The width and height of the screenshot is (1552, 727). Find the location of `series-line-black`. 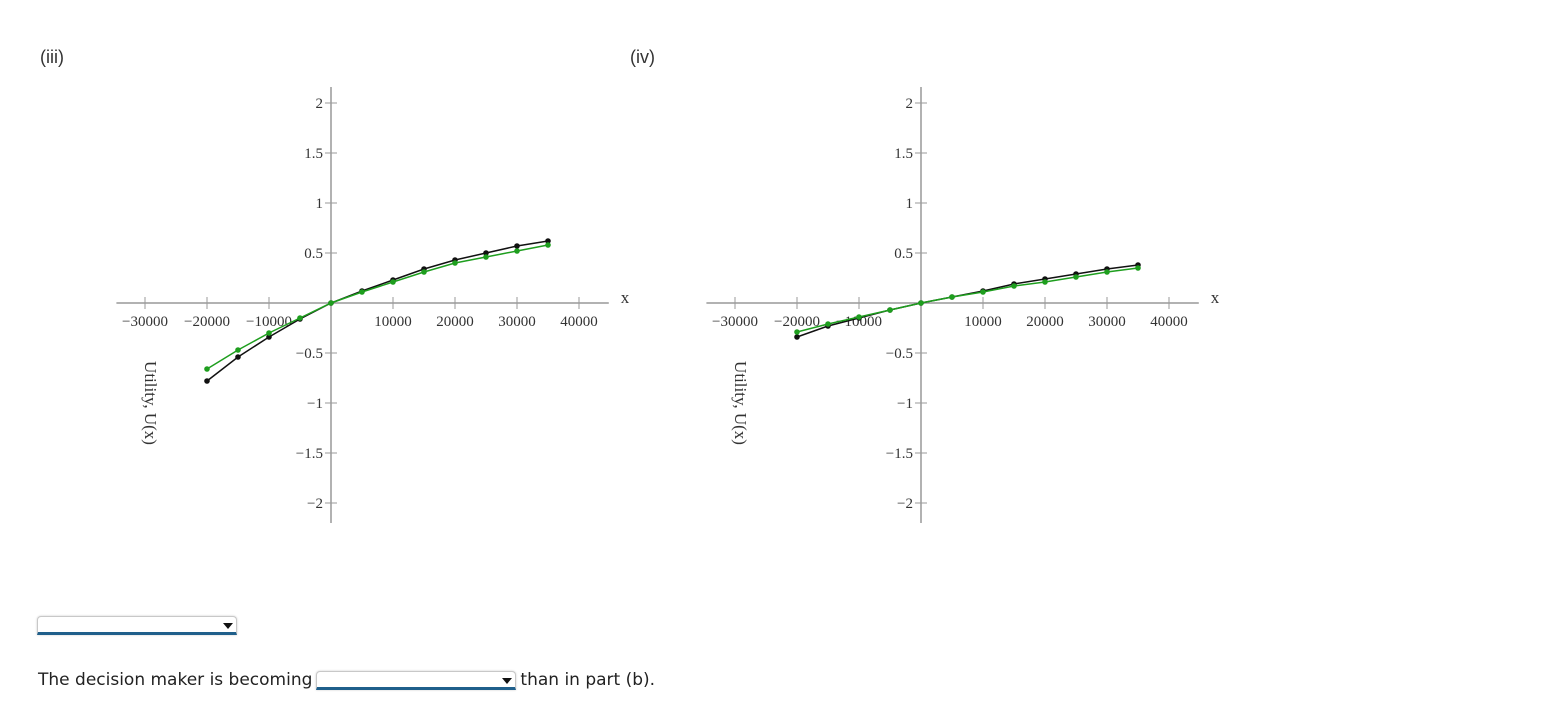

series-line-black is located at coordinates (377, 311).